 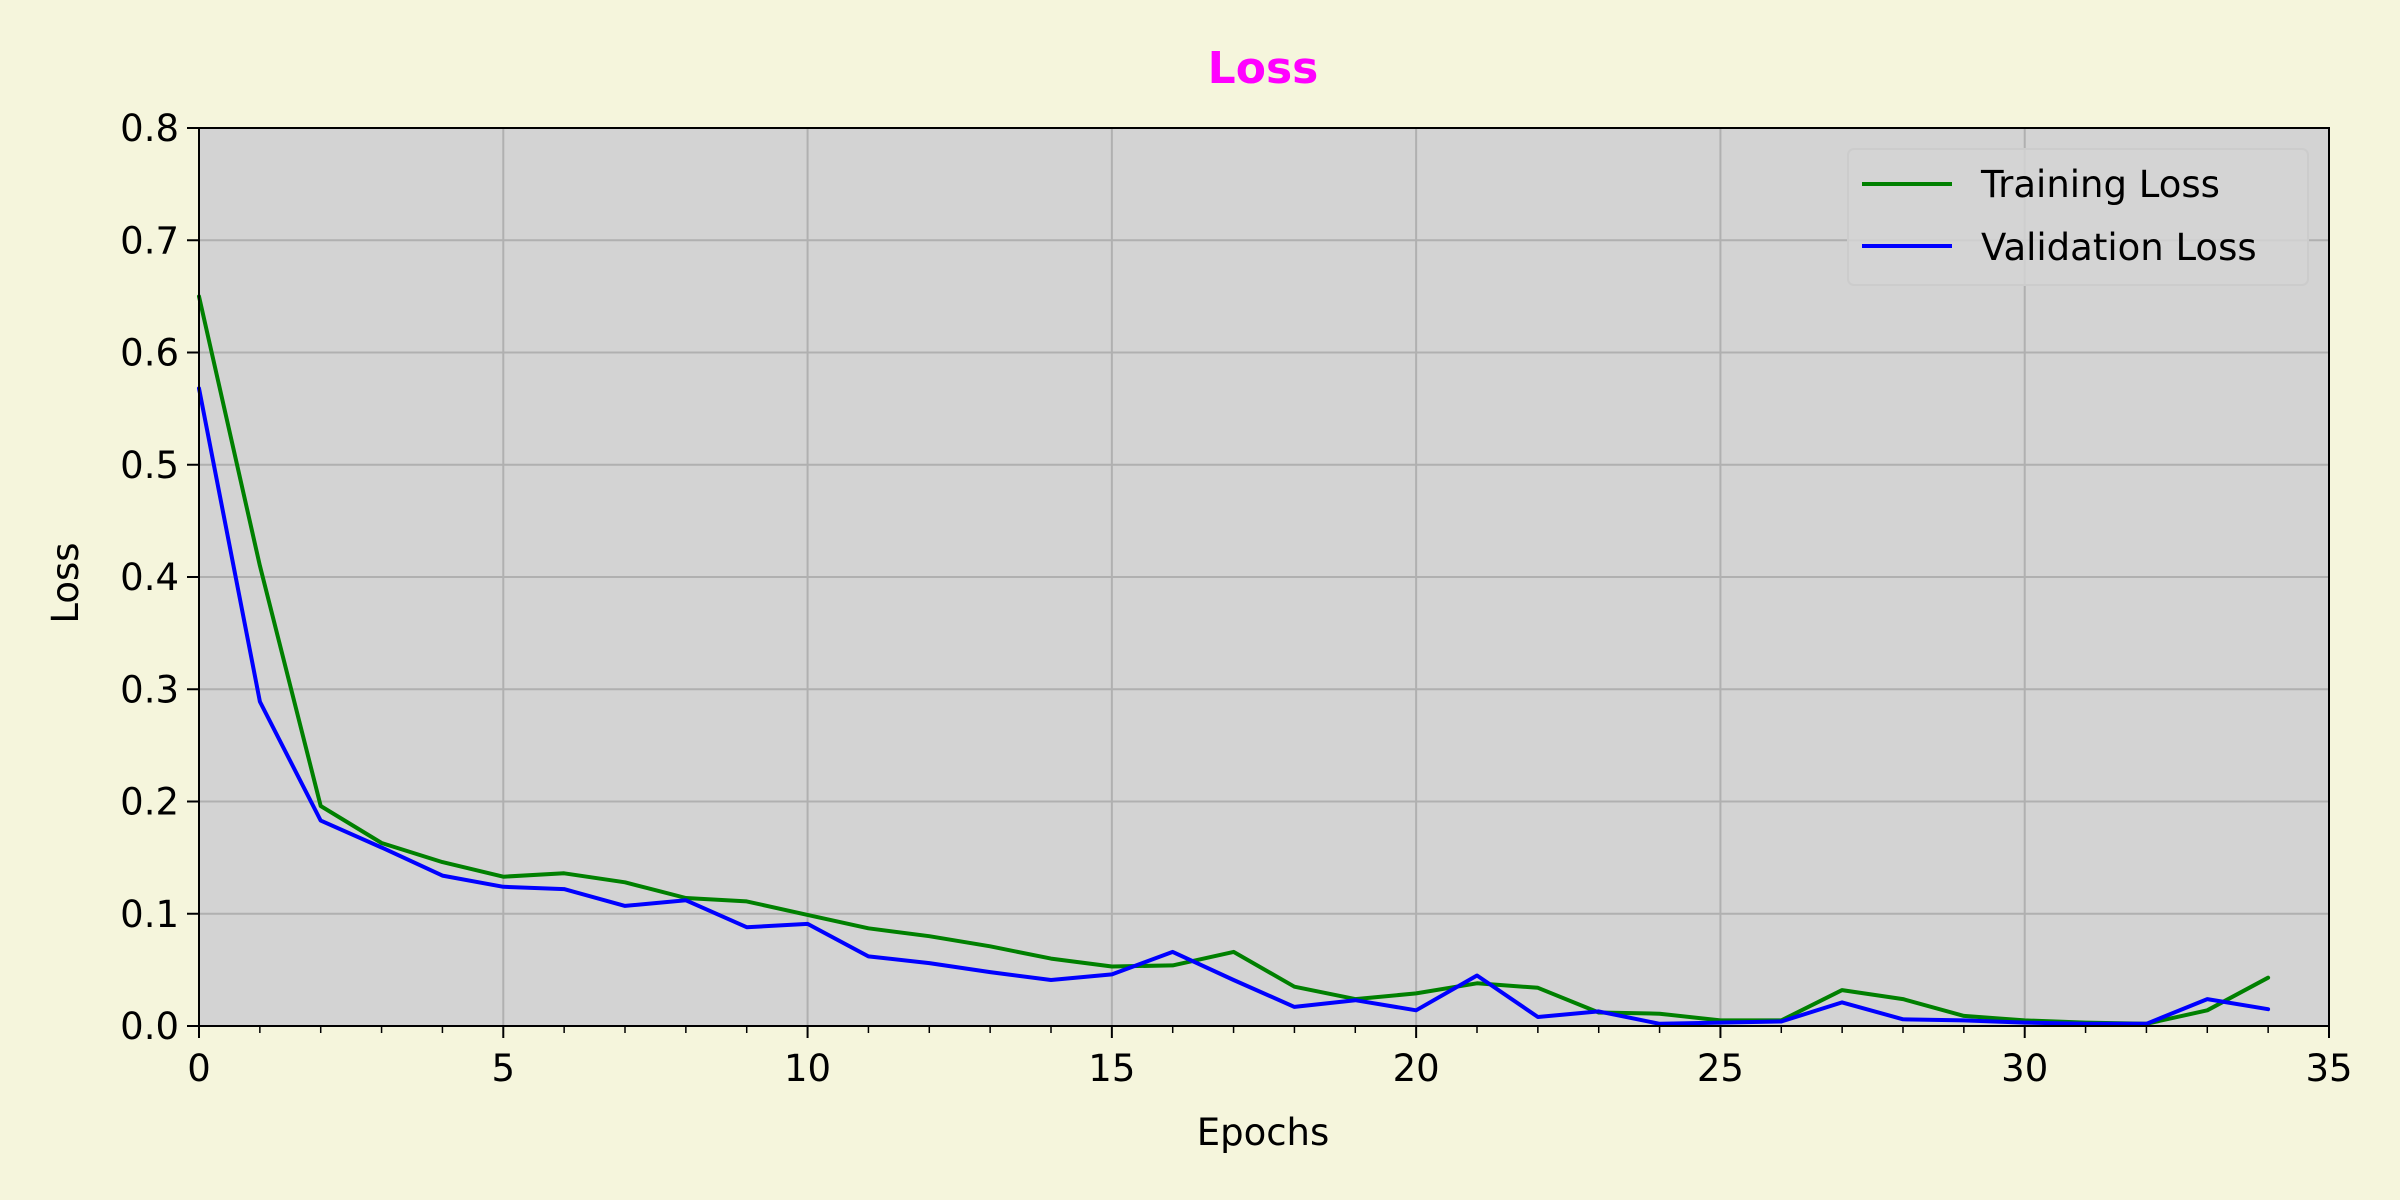 I want to click on legend-label-training: Training Loss, so click(x=2100, y=184).